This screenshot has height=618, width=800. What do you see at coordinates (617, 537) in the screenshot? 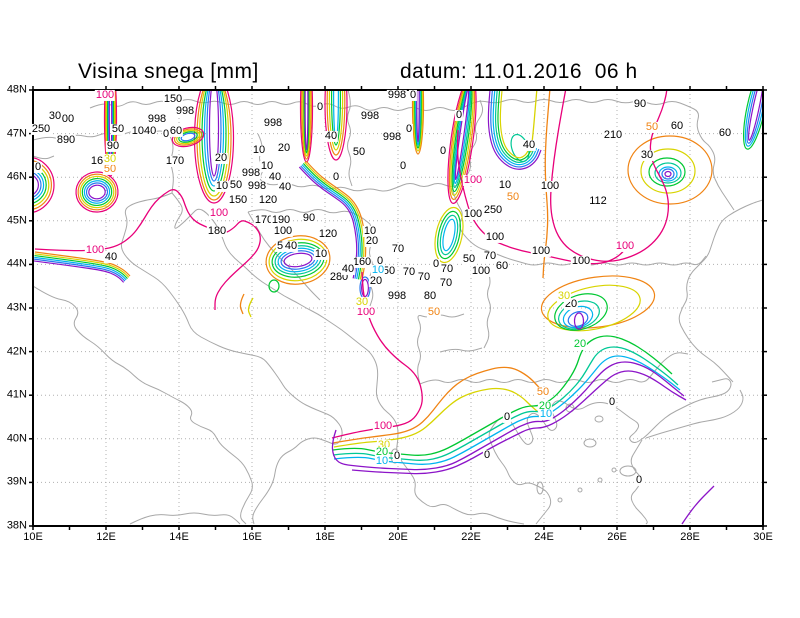
I see `lon-tick-label: 26E` at bounding box center [617, 537].